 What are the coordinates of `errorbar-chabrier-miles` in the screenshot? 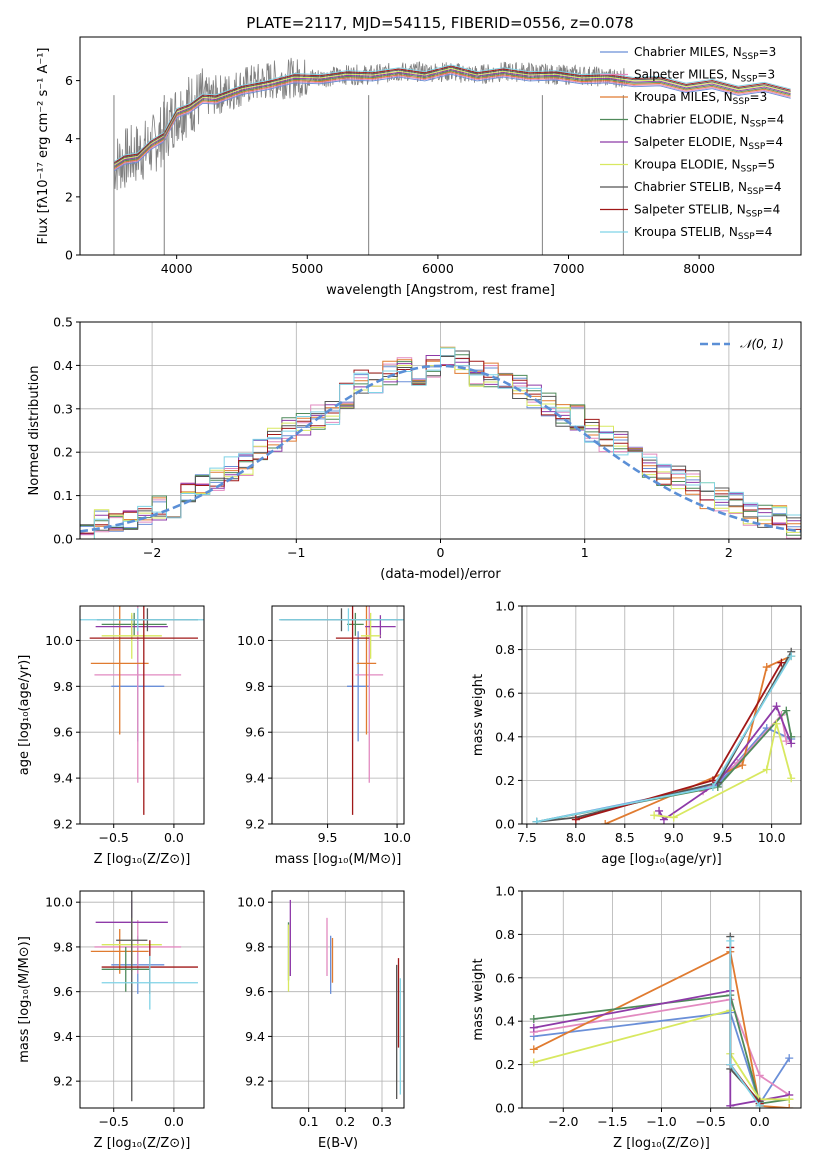 It's located at (358, 686).